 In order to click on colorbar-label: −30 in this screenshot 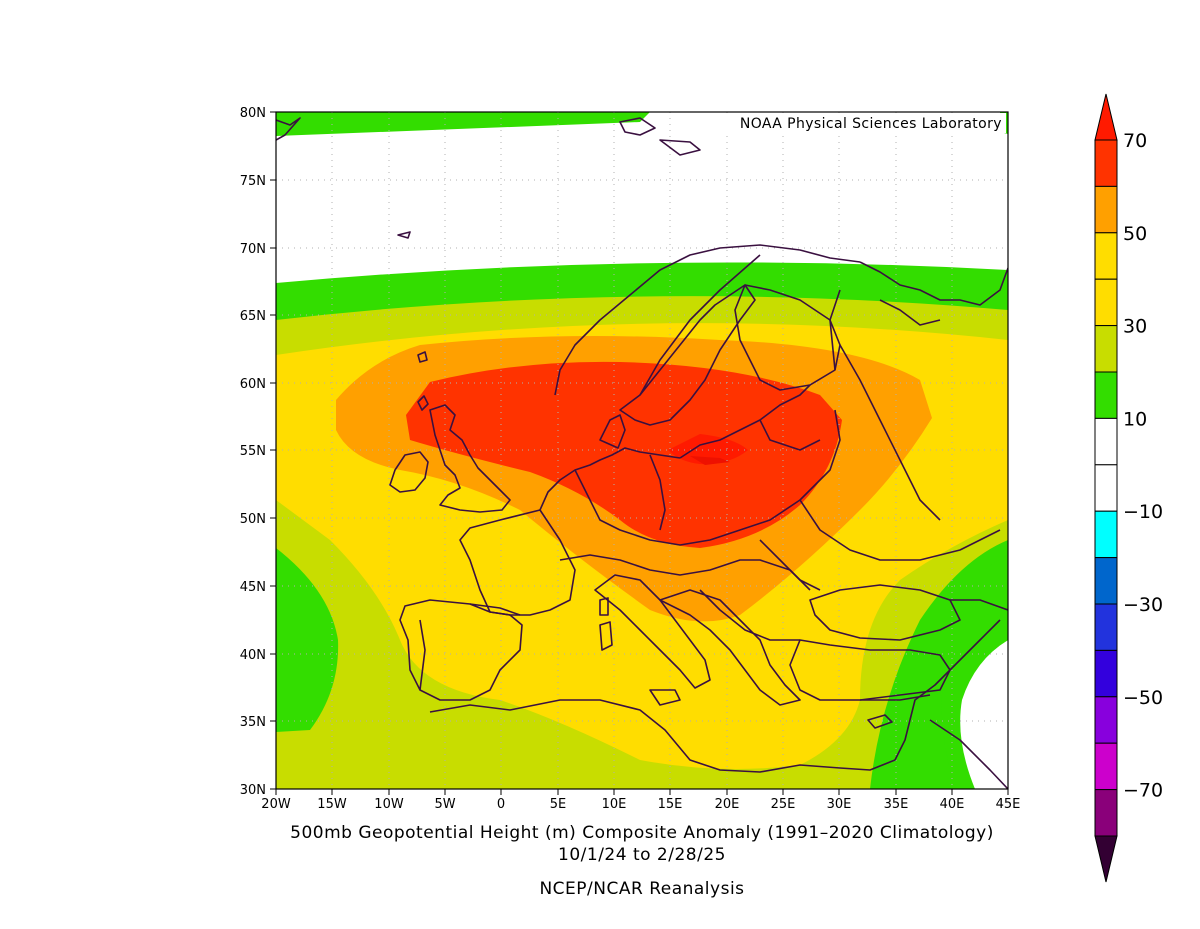, I will do `click(1143, 605)`.